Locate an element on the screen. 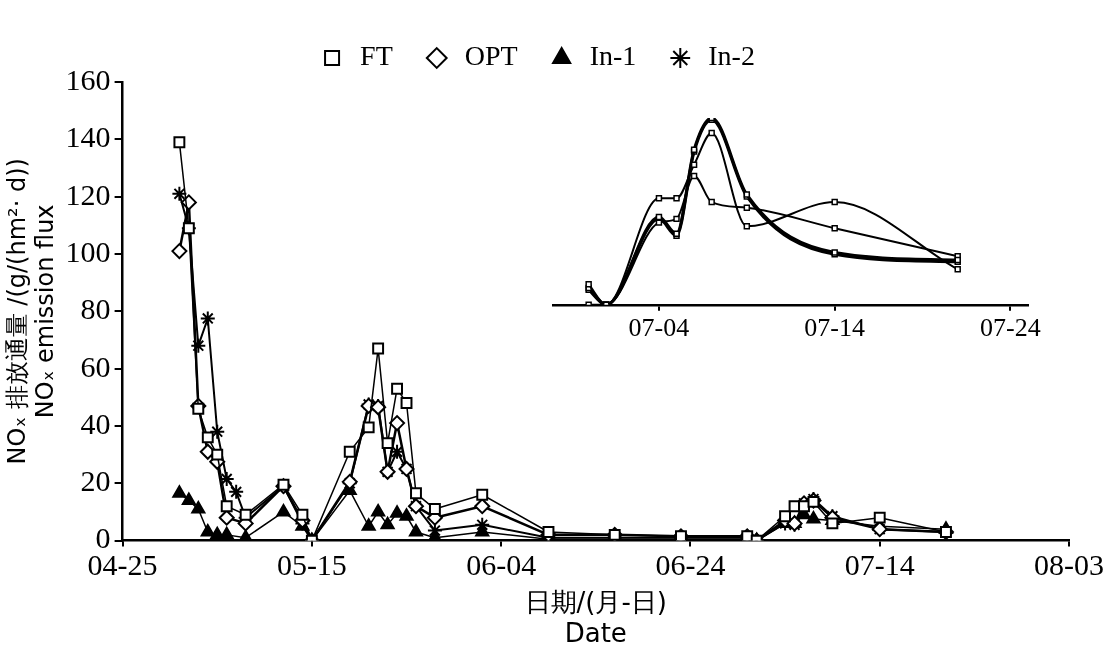 This screenshot has height=651, width=1109. x-tick-label: 05-15 is located at coordinates (311, 565).